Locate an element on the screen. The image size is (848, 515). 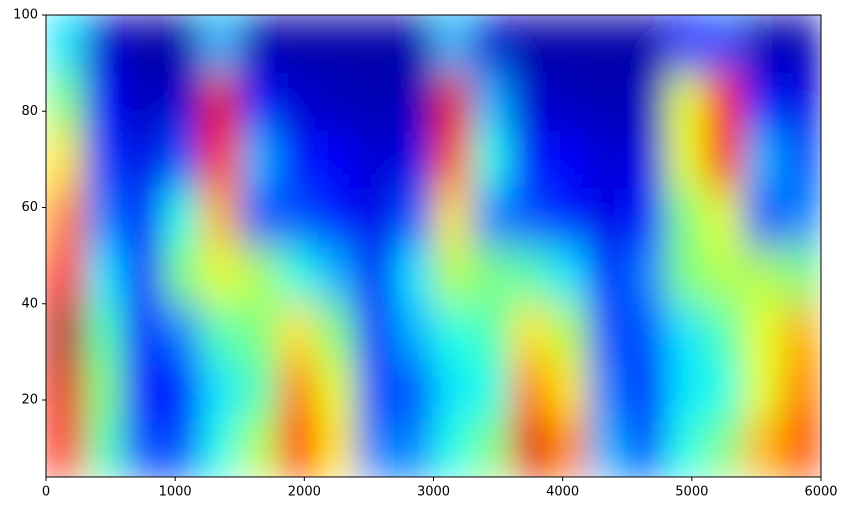
y-tick-label: 60 is located at coordinates (29, 207).